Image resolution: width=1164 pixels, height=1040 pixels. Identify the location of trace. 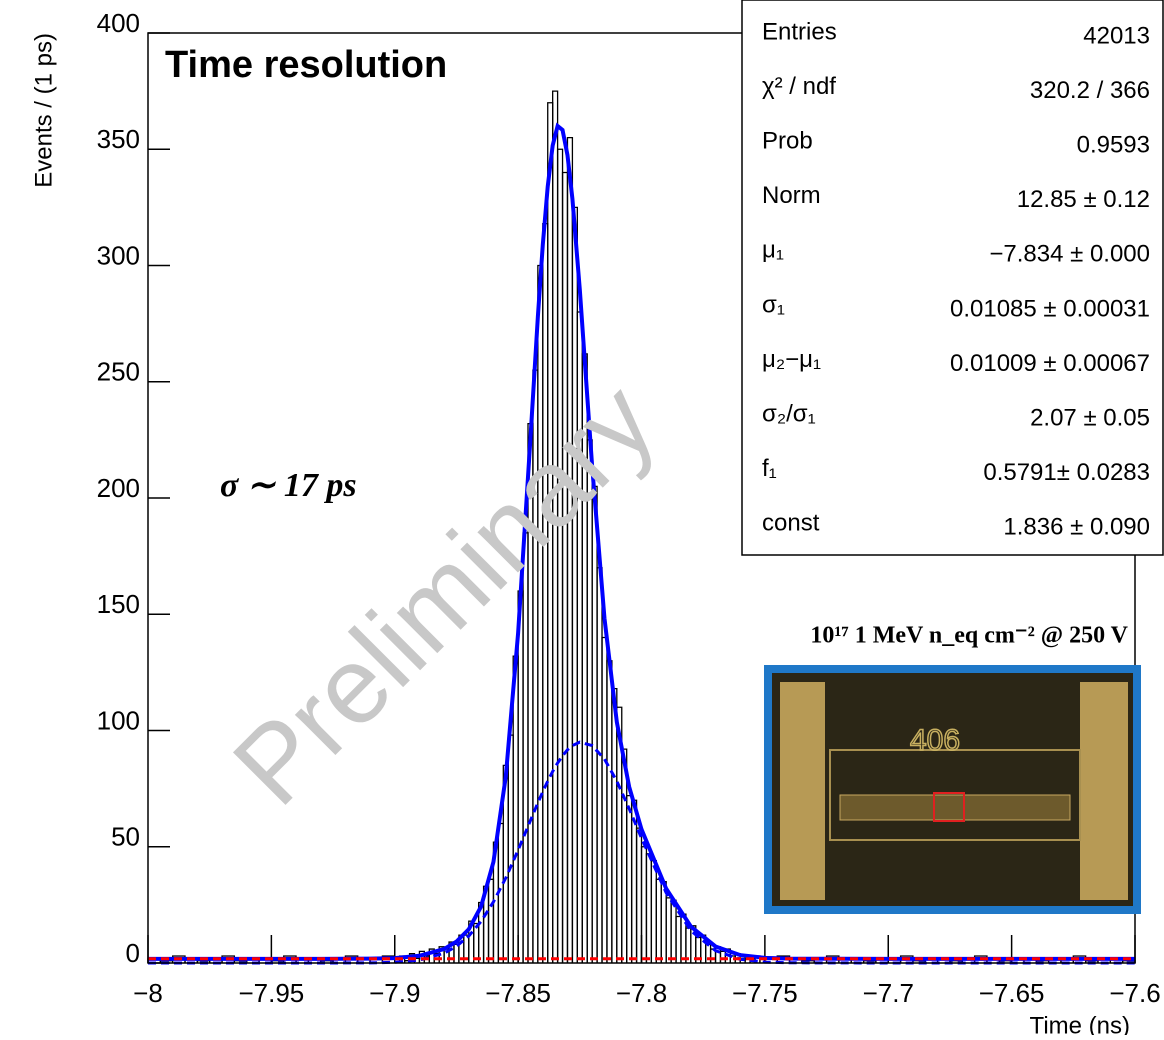
(955, 795).